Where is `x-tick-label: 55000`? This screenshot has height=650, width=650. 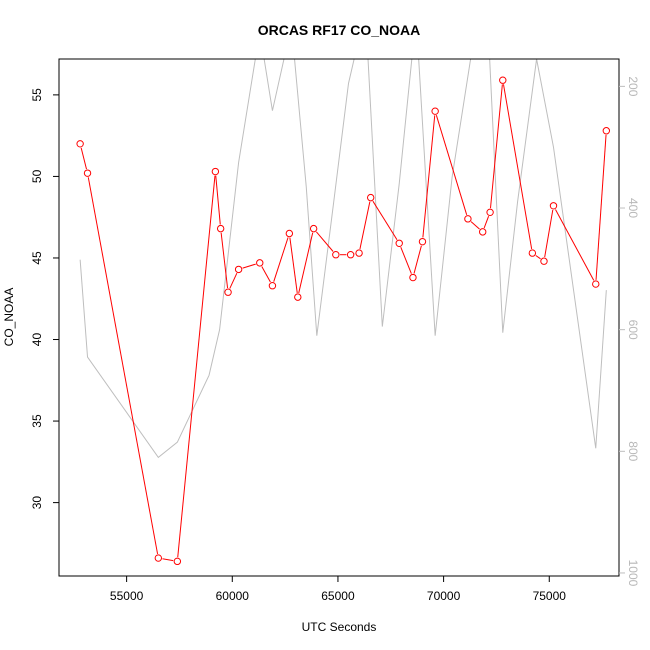
x-tick-label: 55000 is located at coordinates (127, 596).